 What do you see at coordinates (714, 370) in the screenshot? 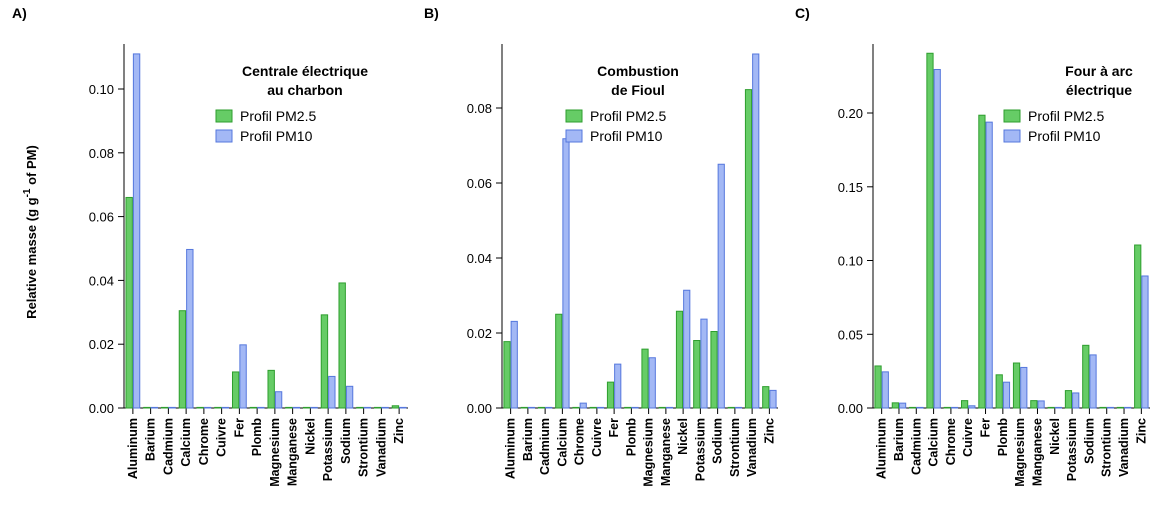
I see `bar-pm25-sodium` at bounding box center [714, 370].